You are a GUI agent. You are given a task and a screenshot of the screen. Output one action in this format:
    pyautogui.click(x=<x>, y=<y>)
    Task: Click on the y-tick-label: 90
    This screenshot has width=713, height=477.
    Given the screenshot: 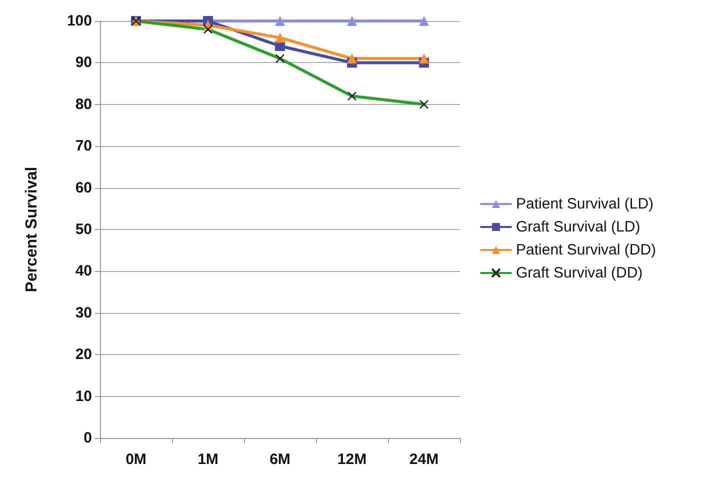 What is the action you would take?
    pyautogui.click(x=83, y=63)
    